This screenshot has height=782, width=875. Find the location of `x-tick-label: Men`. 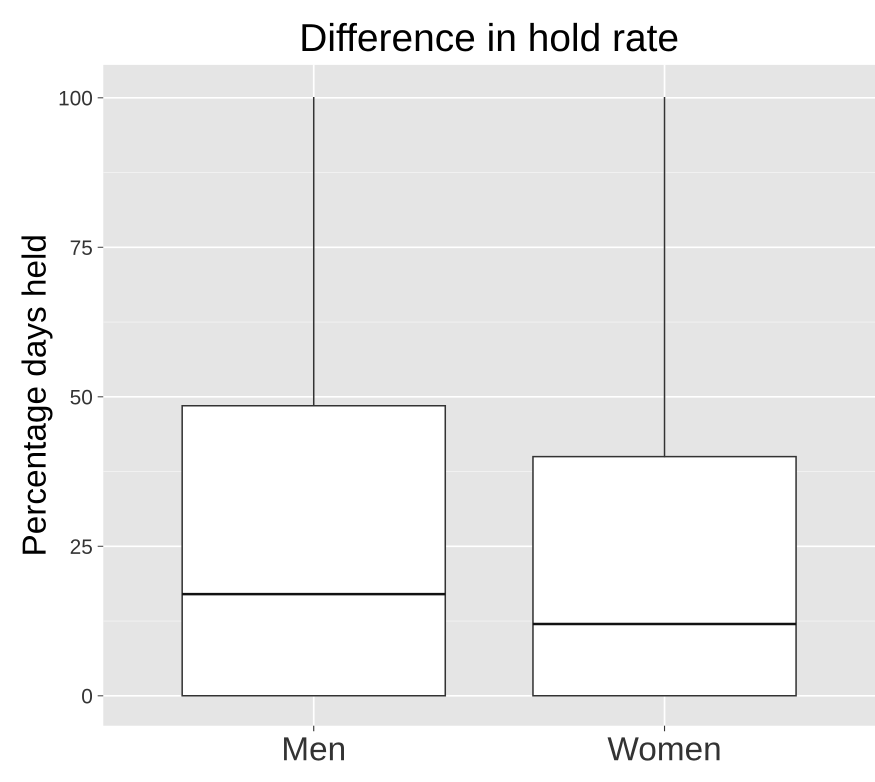

x-tick-label: Men is located at coordinates (314, 749).